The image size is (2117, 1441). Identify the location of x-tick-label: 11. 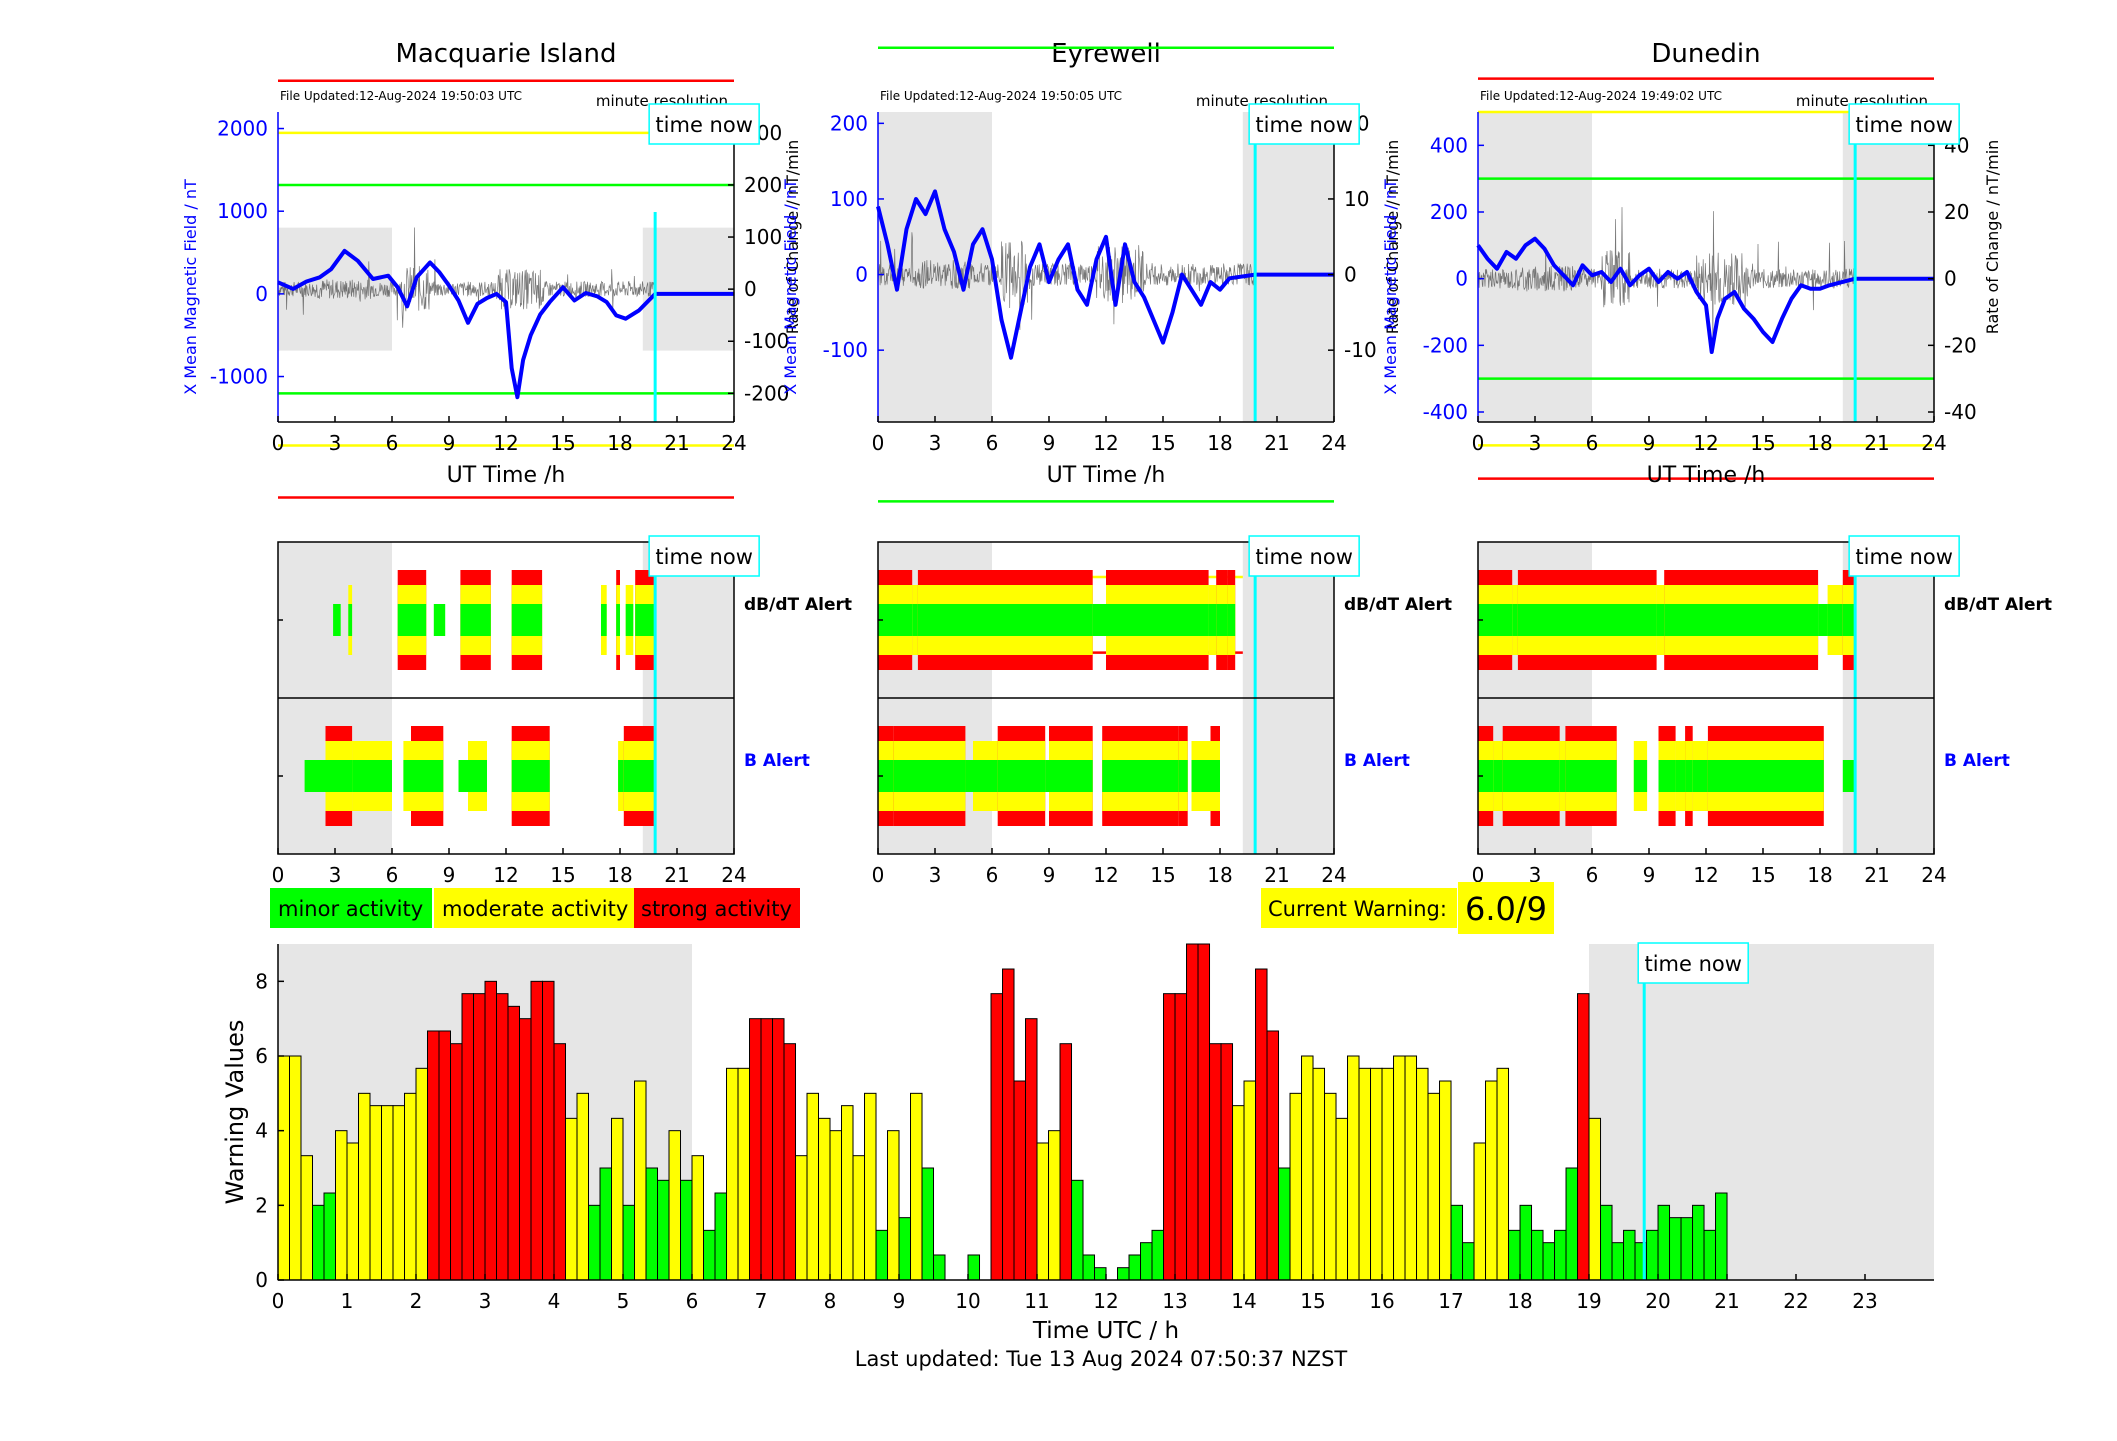
(1036, 1301).